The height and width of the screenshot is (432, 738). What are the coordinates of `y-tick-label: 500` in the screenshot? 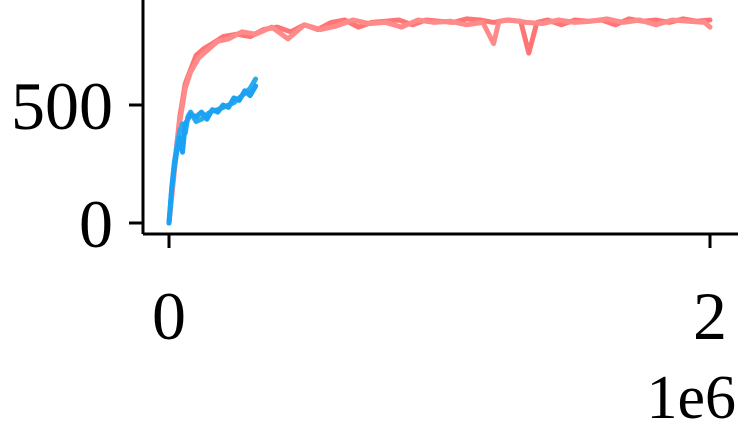 It's located at (62, 106).